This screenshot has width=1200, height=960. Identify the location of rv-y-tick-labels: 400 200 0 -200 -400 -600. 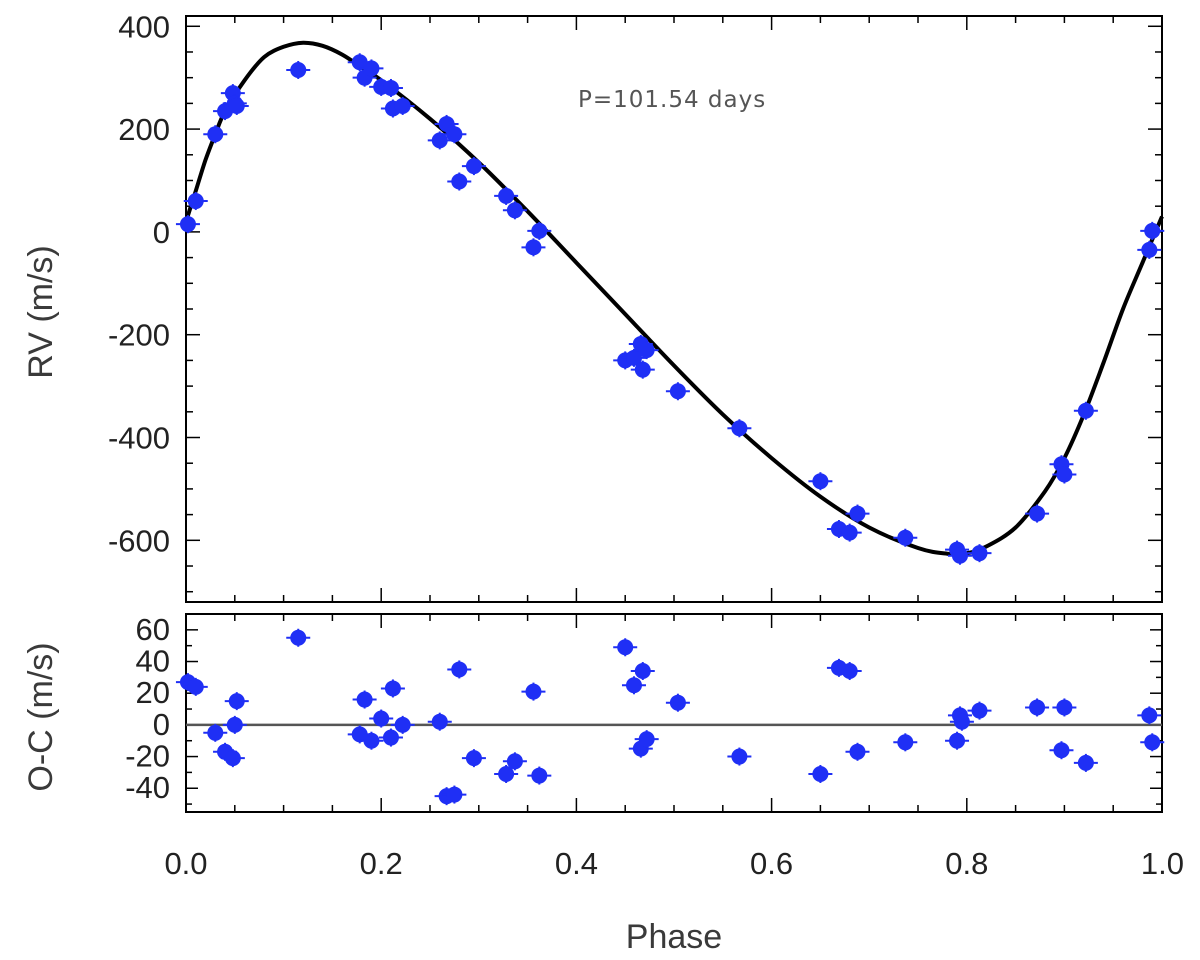
(139, 283).